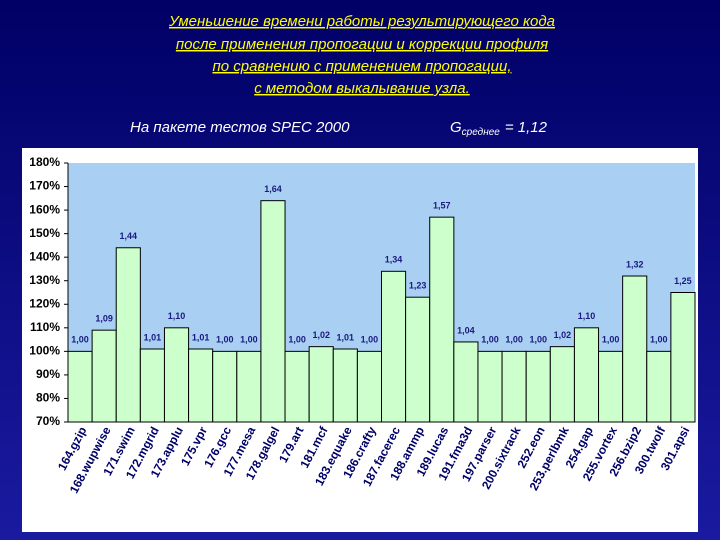 This screenshot has width=720, height=540. What do you see at coordinates (48, 374) in the screenshot?
I see `y-tick-label: 90%` at bounding box center [48, 374].